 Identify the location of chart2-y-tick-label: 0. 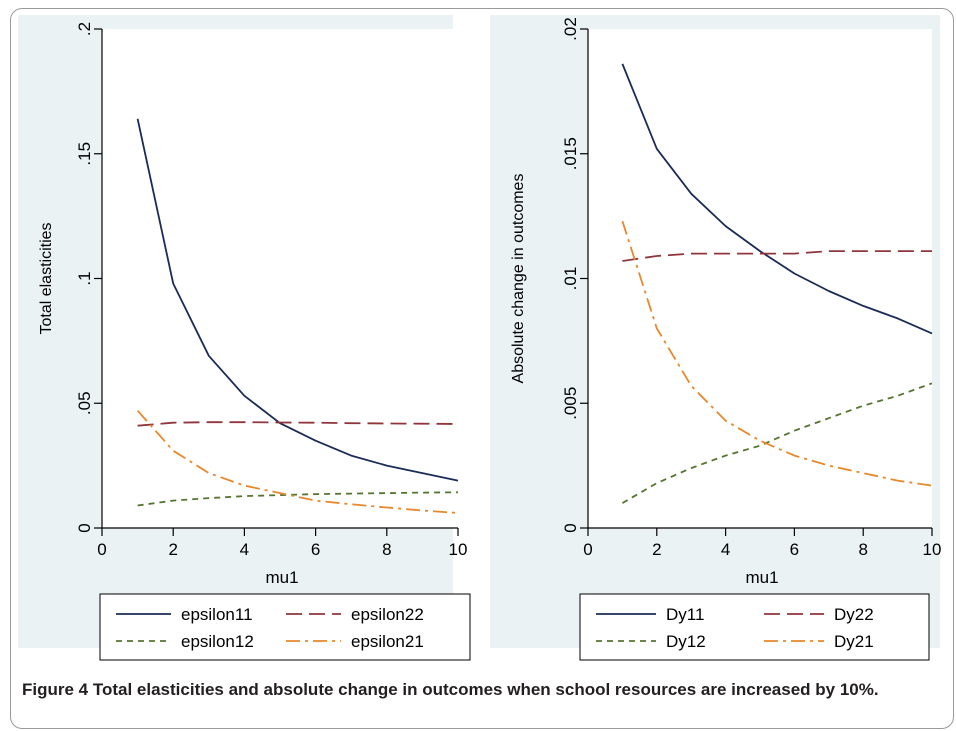
(570, 527).